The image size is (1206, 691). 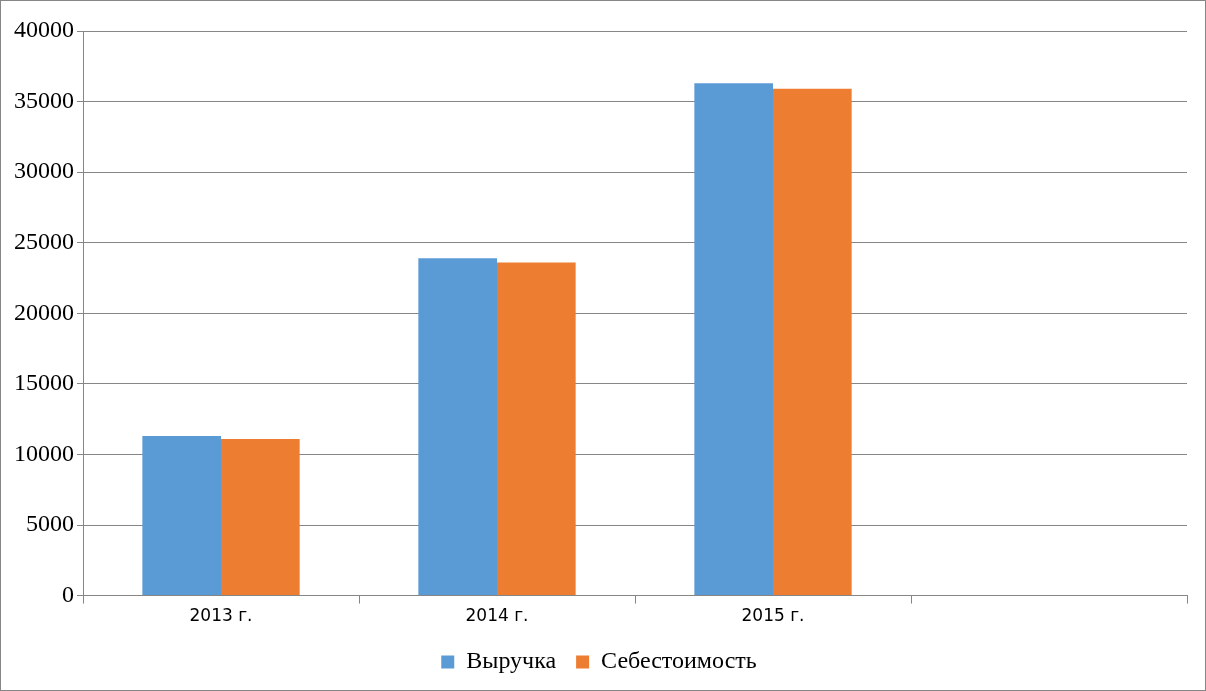 I want to click on y-tick-label: 5000, so click(x=50, y=523).